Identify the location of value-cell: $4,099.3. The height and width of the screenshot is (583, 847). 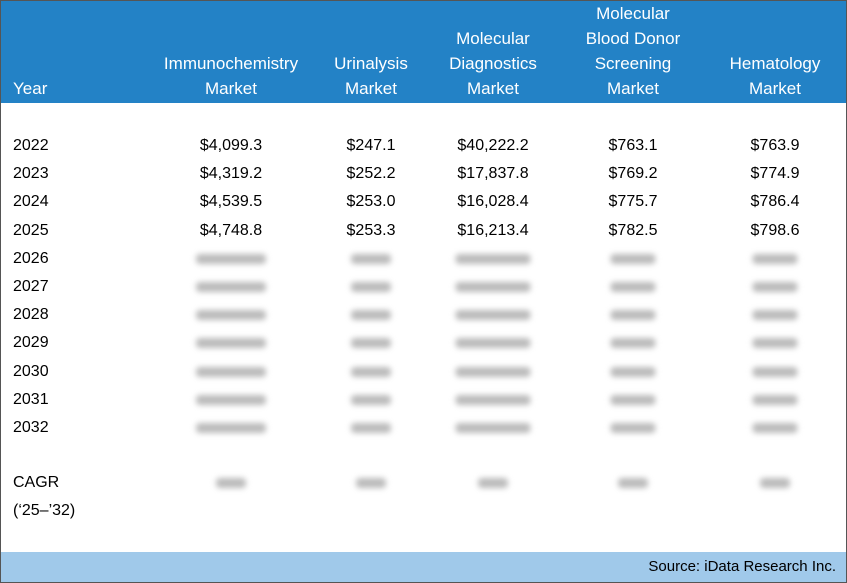
(231, 145).